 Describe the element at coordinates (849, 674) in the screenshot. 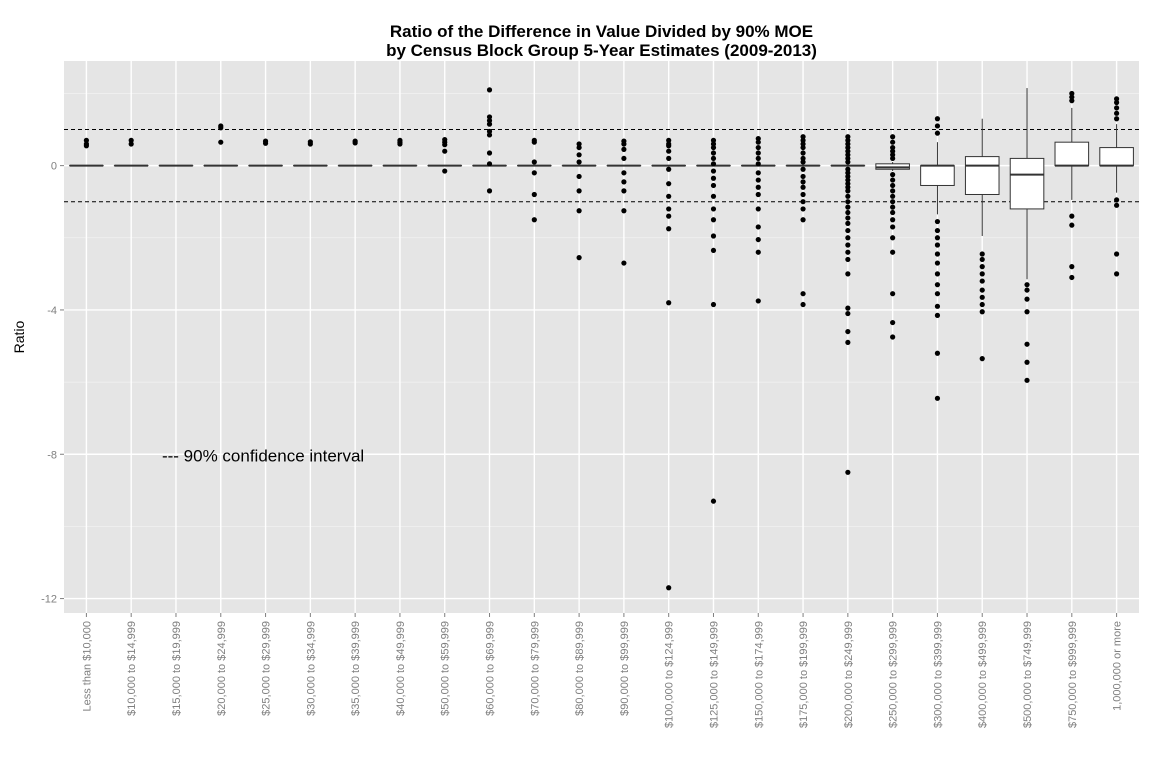

I see `x-tick-label: $200,000 to $249,999` at that location.